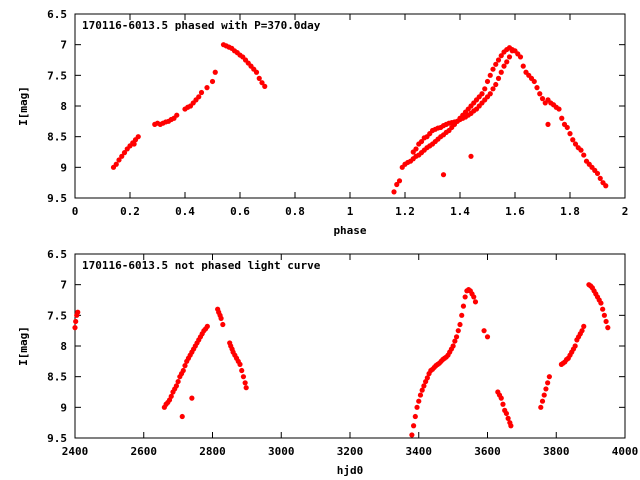 This screenshot has width=640, height=480. What do you see at coordinates (185, 211) in the screenshot?
I see `x-tick-label: 0.4` at bounding box center [185, 211].